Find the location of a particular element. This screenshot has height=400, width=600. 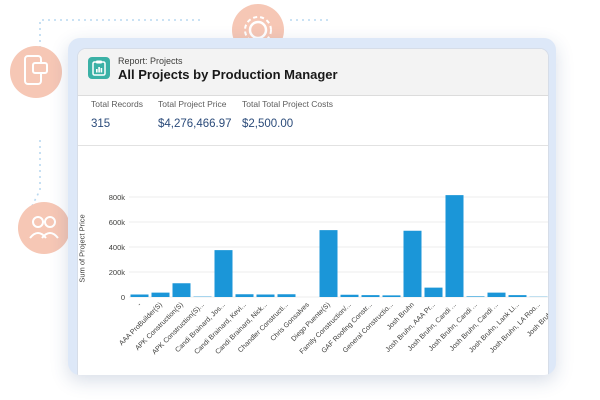

y-tick-label: 0 is located at coordinates (123, 297).